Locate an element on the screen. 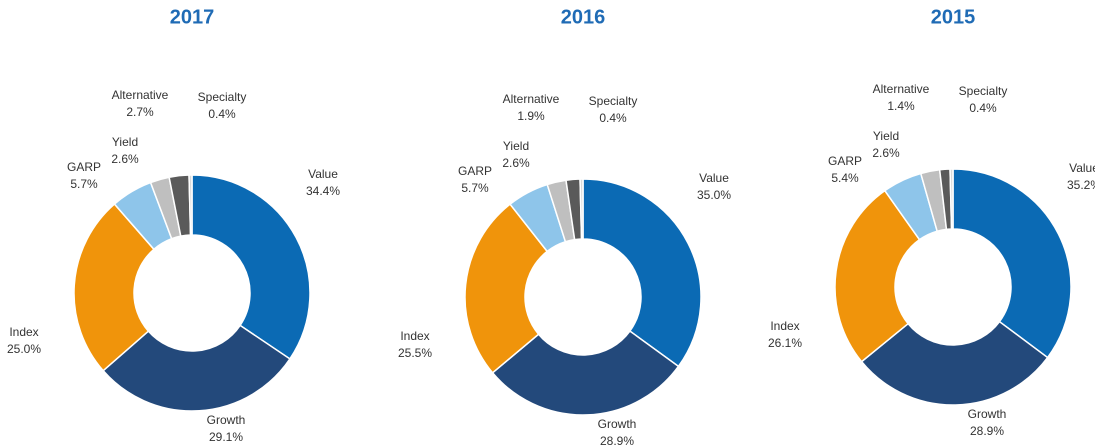 The height and width of the screenshot is (448, 1095). segment-value-label: 26.1% is located at coordinates (785, 343).